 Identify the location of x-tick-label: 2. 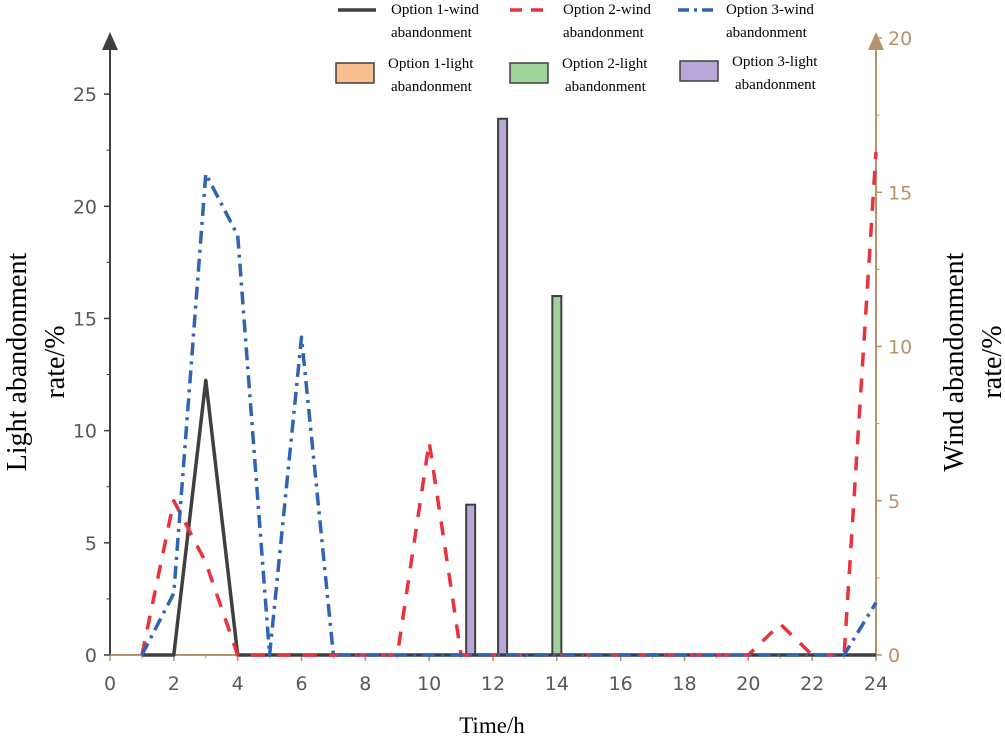
(174, 684).